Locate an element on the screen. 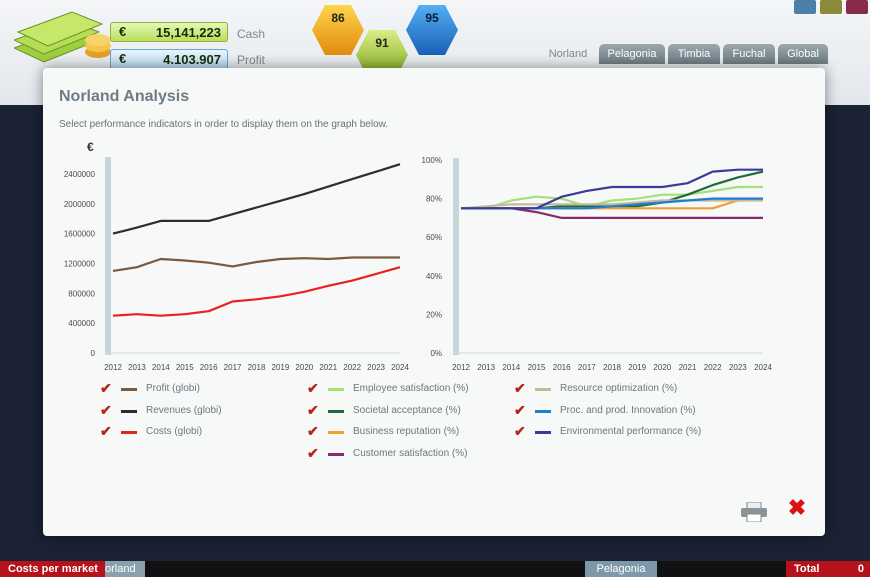  total-value: 0 is located at coordinates (860, 569).